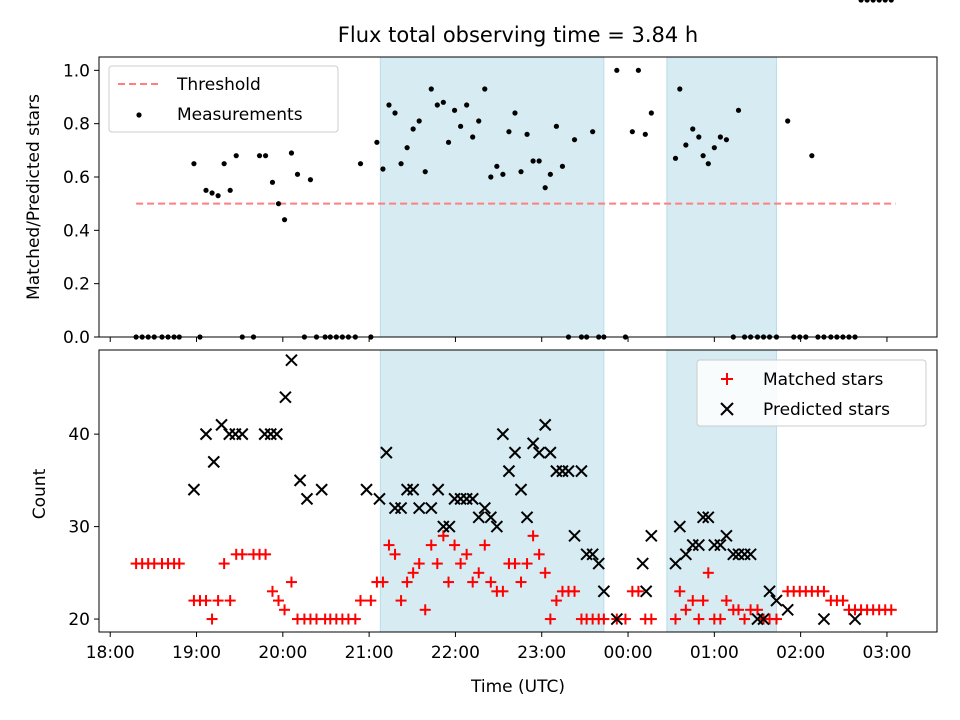 The height and width of the screenshot is (720, 960). I want to click on chart-title: Flux total observing time = 3.84 h, so click(518, 35).